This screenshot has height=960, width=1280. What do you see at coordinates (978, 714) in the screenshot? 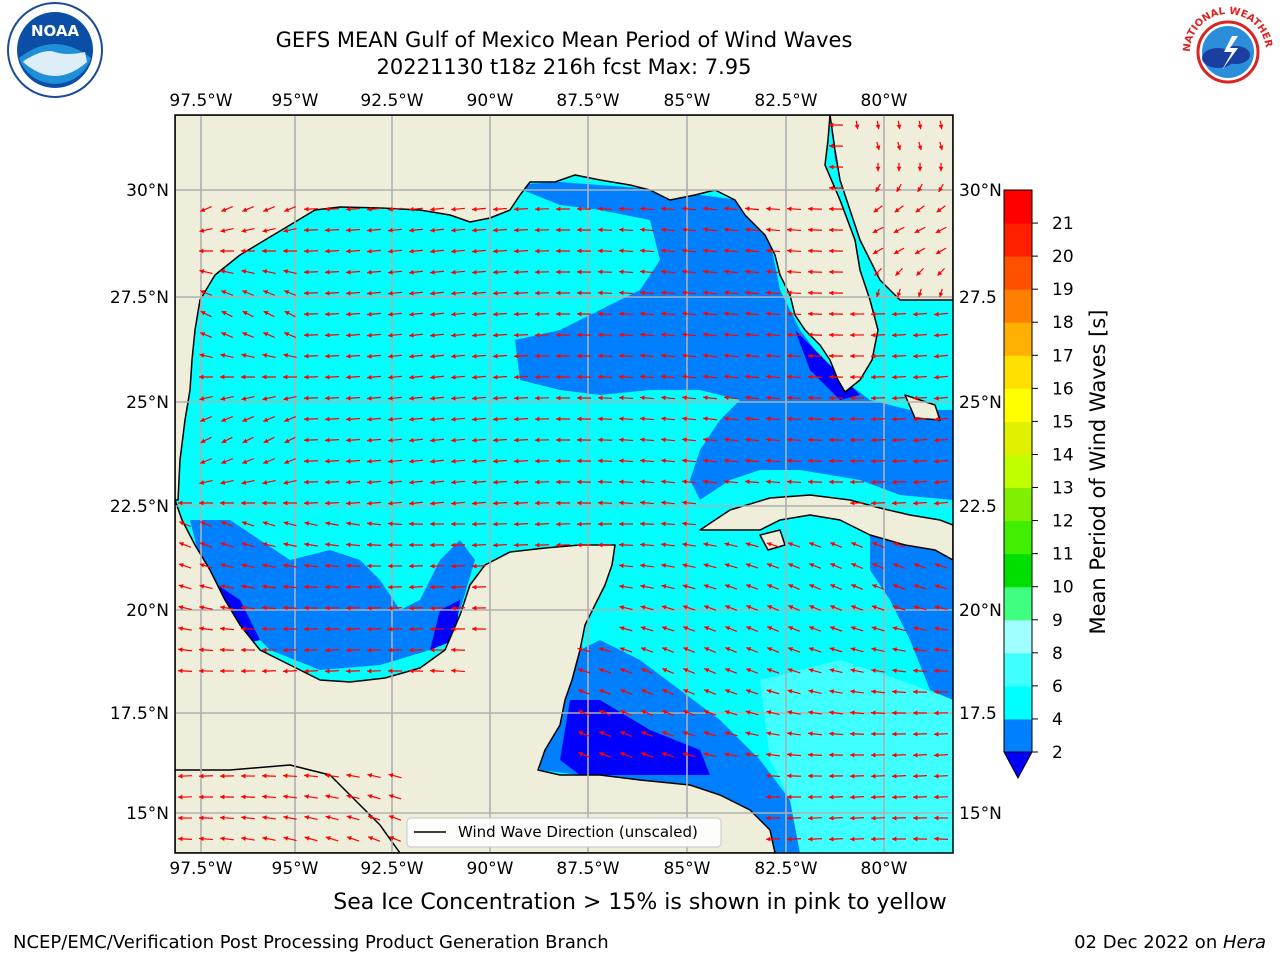
I see `lat-label-right: 17.5` at bounding box center [978, 714].